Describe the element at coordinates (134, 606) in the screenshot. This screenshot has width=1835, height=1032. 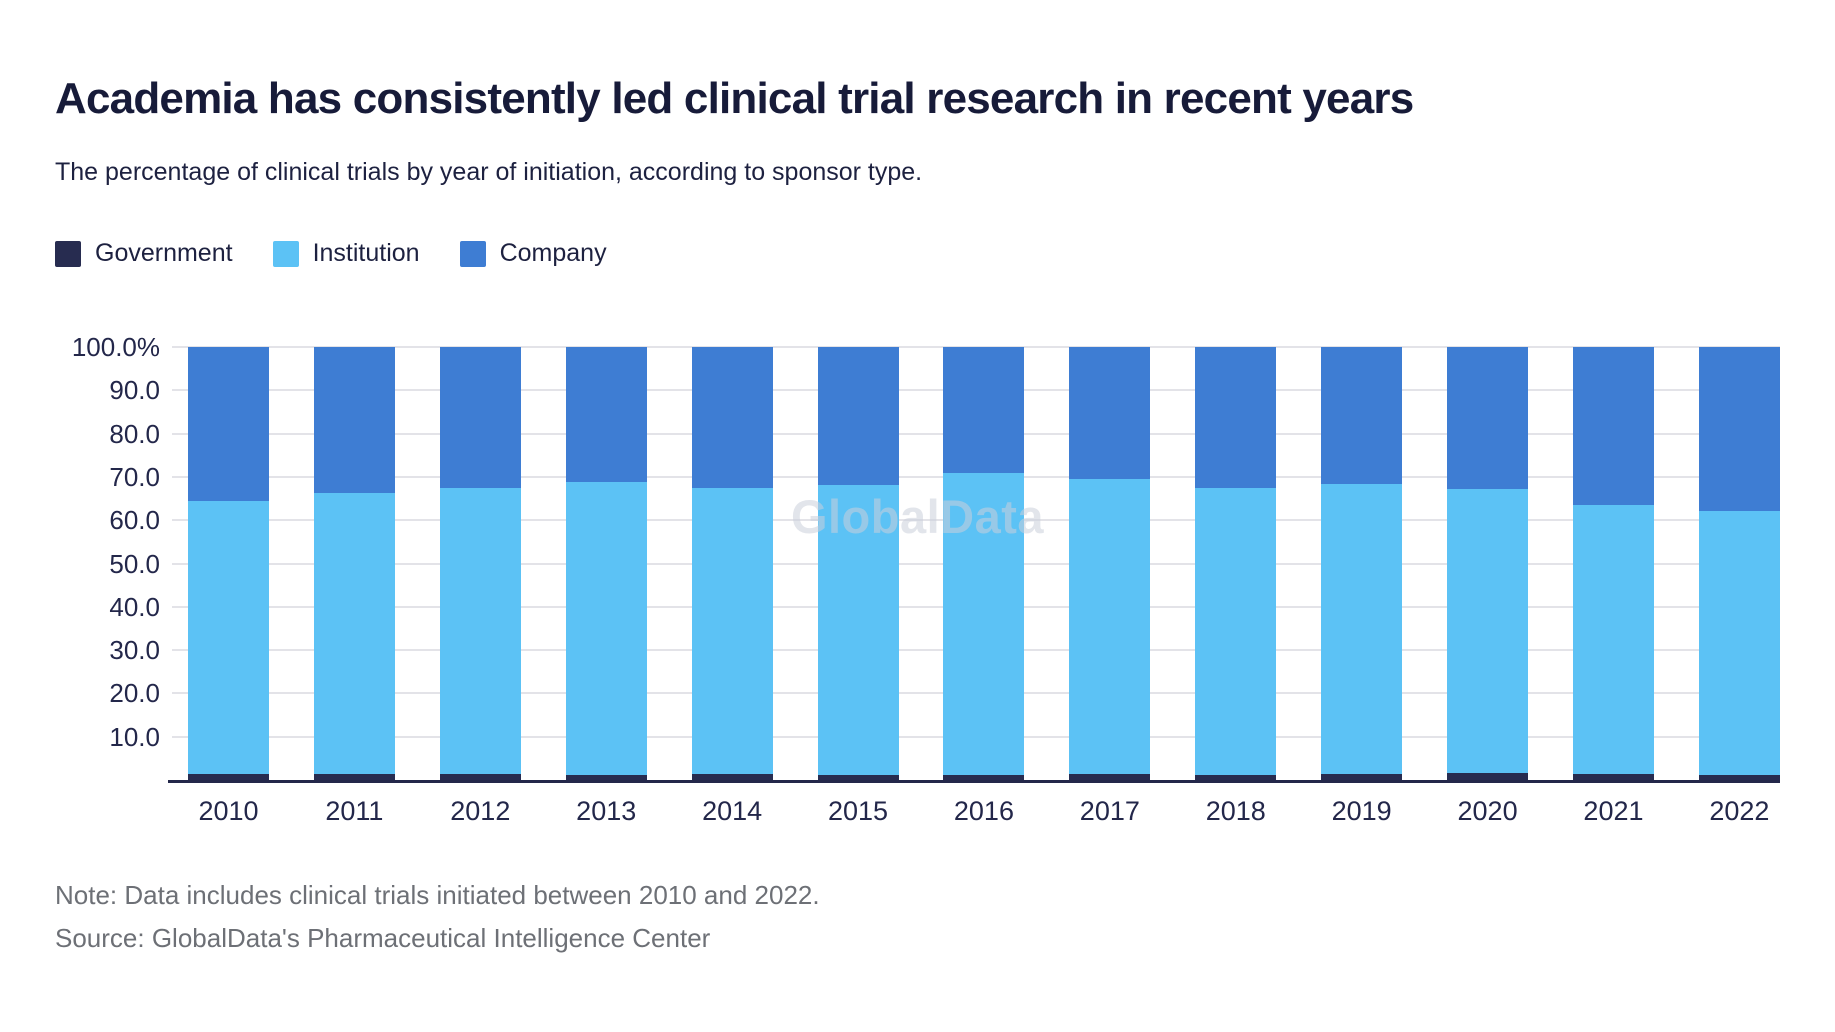
I see `y-axis-label: 40.0` at that location.